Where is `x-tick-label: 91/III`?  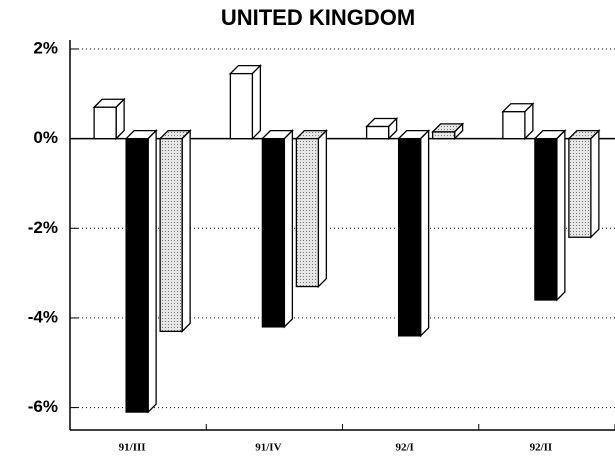 x-tick-label: 91/III is located at coordinates (132, 448).